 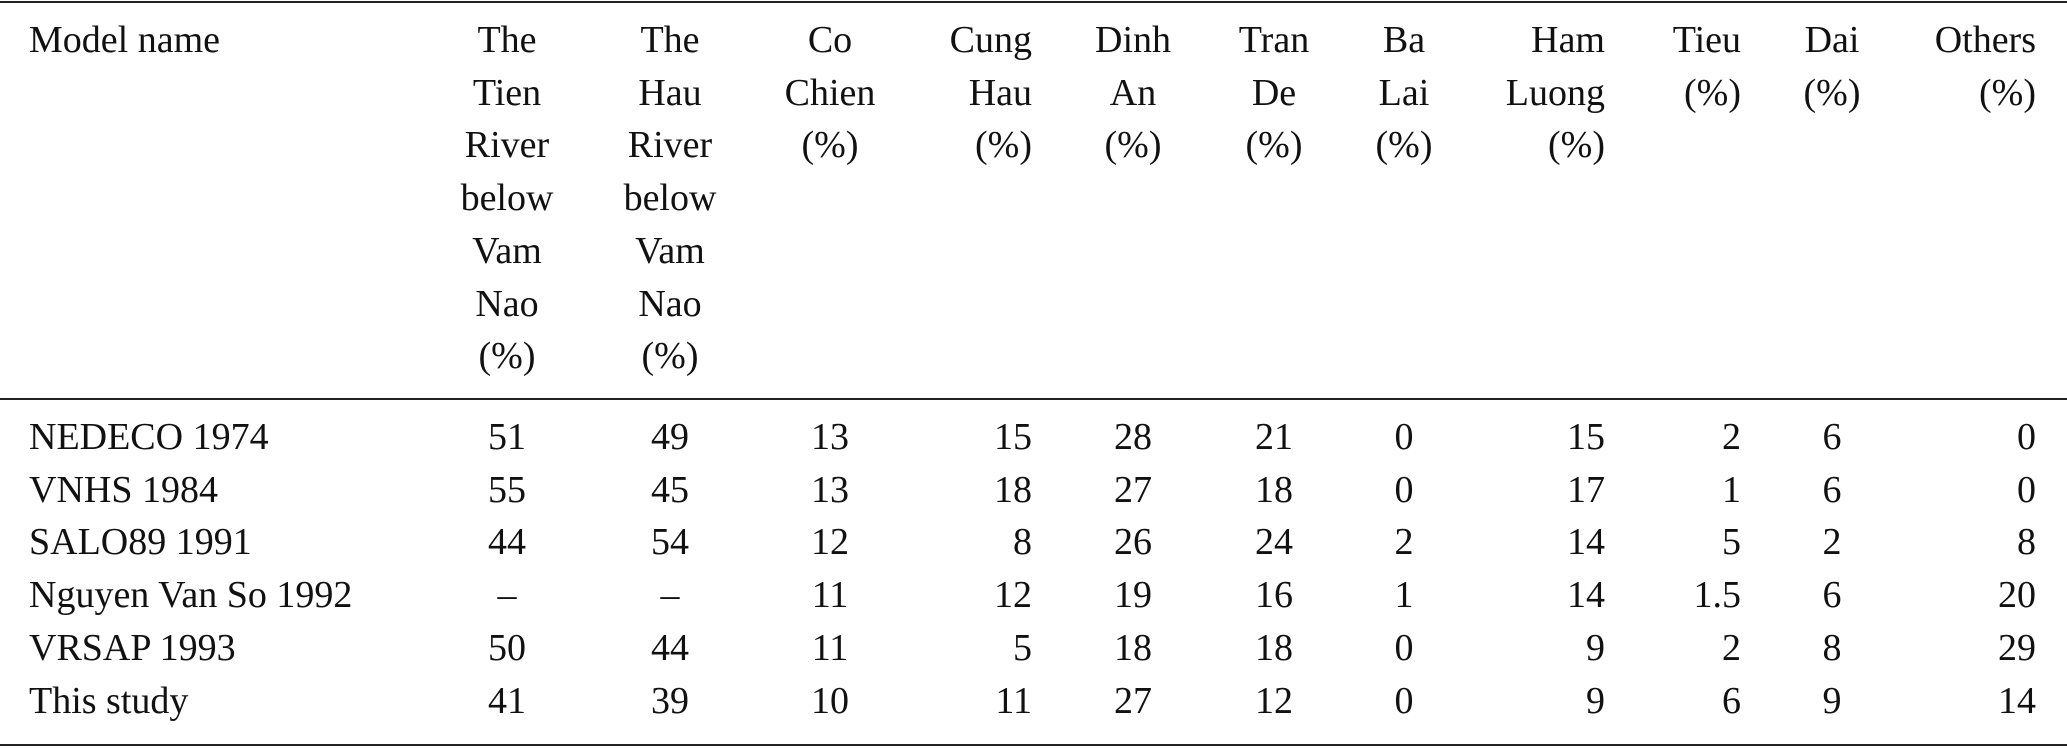 What do you see at coordinates (507, 489) in the screenshot?
I see `data-cell: 55` at bounding box center [507, 489].